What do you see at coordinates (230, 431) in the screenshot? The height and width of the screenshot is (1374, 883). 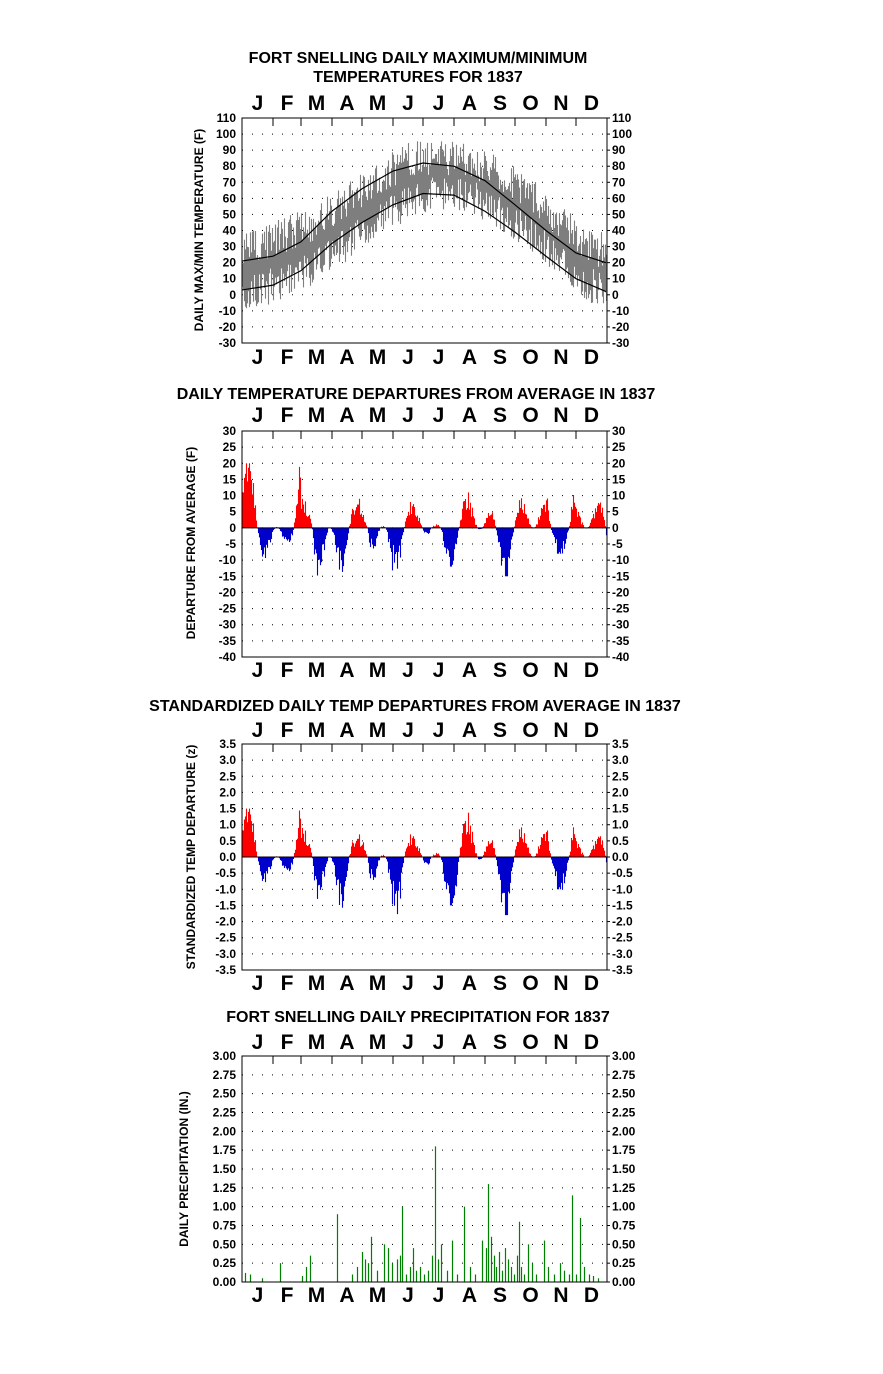 I see `y-tick-label-left: 30` at bounding box center [230, 431].